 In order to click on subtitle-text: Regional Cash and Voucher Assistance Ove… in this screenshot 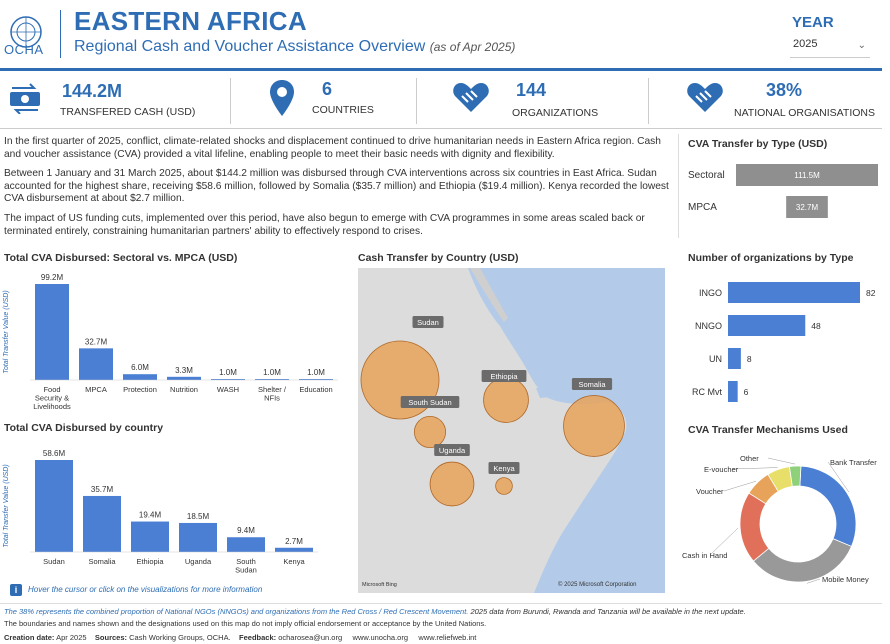, I will do `click(250, 46)`.